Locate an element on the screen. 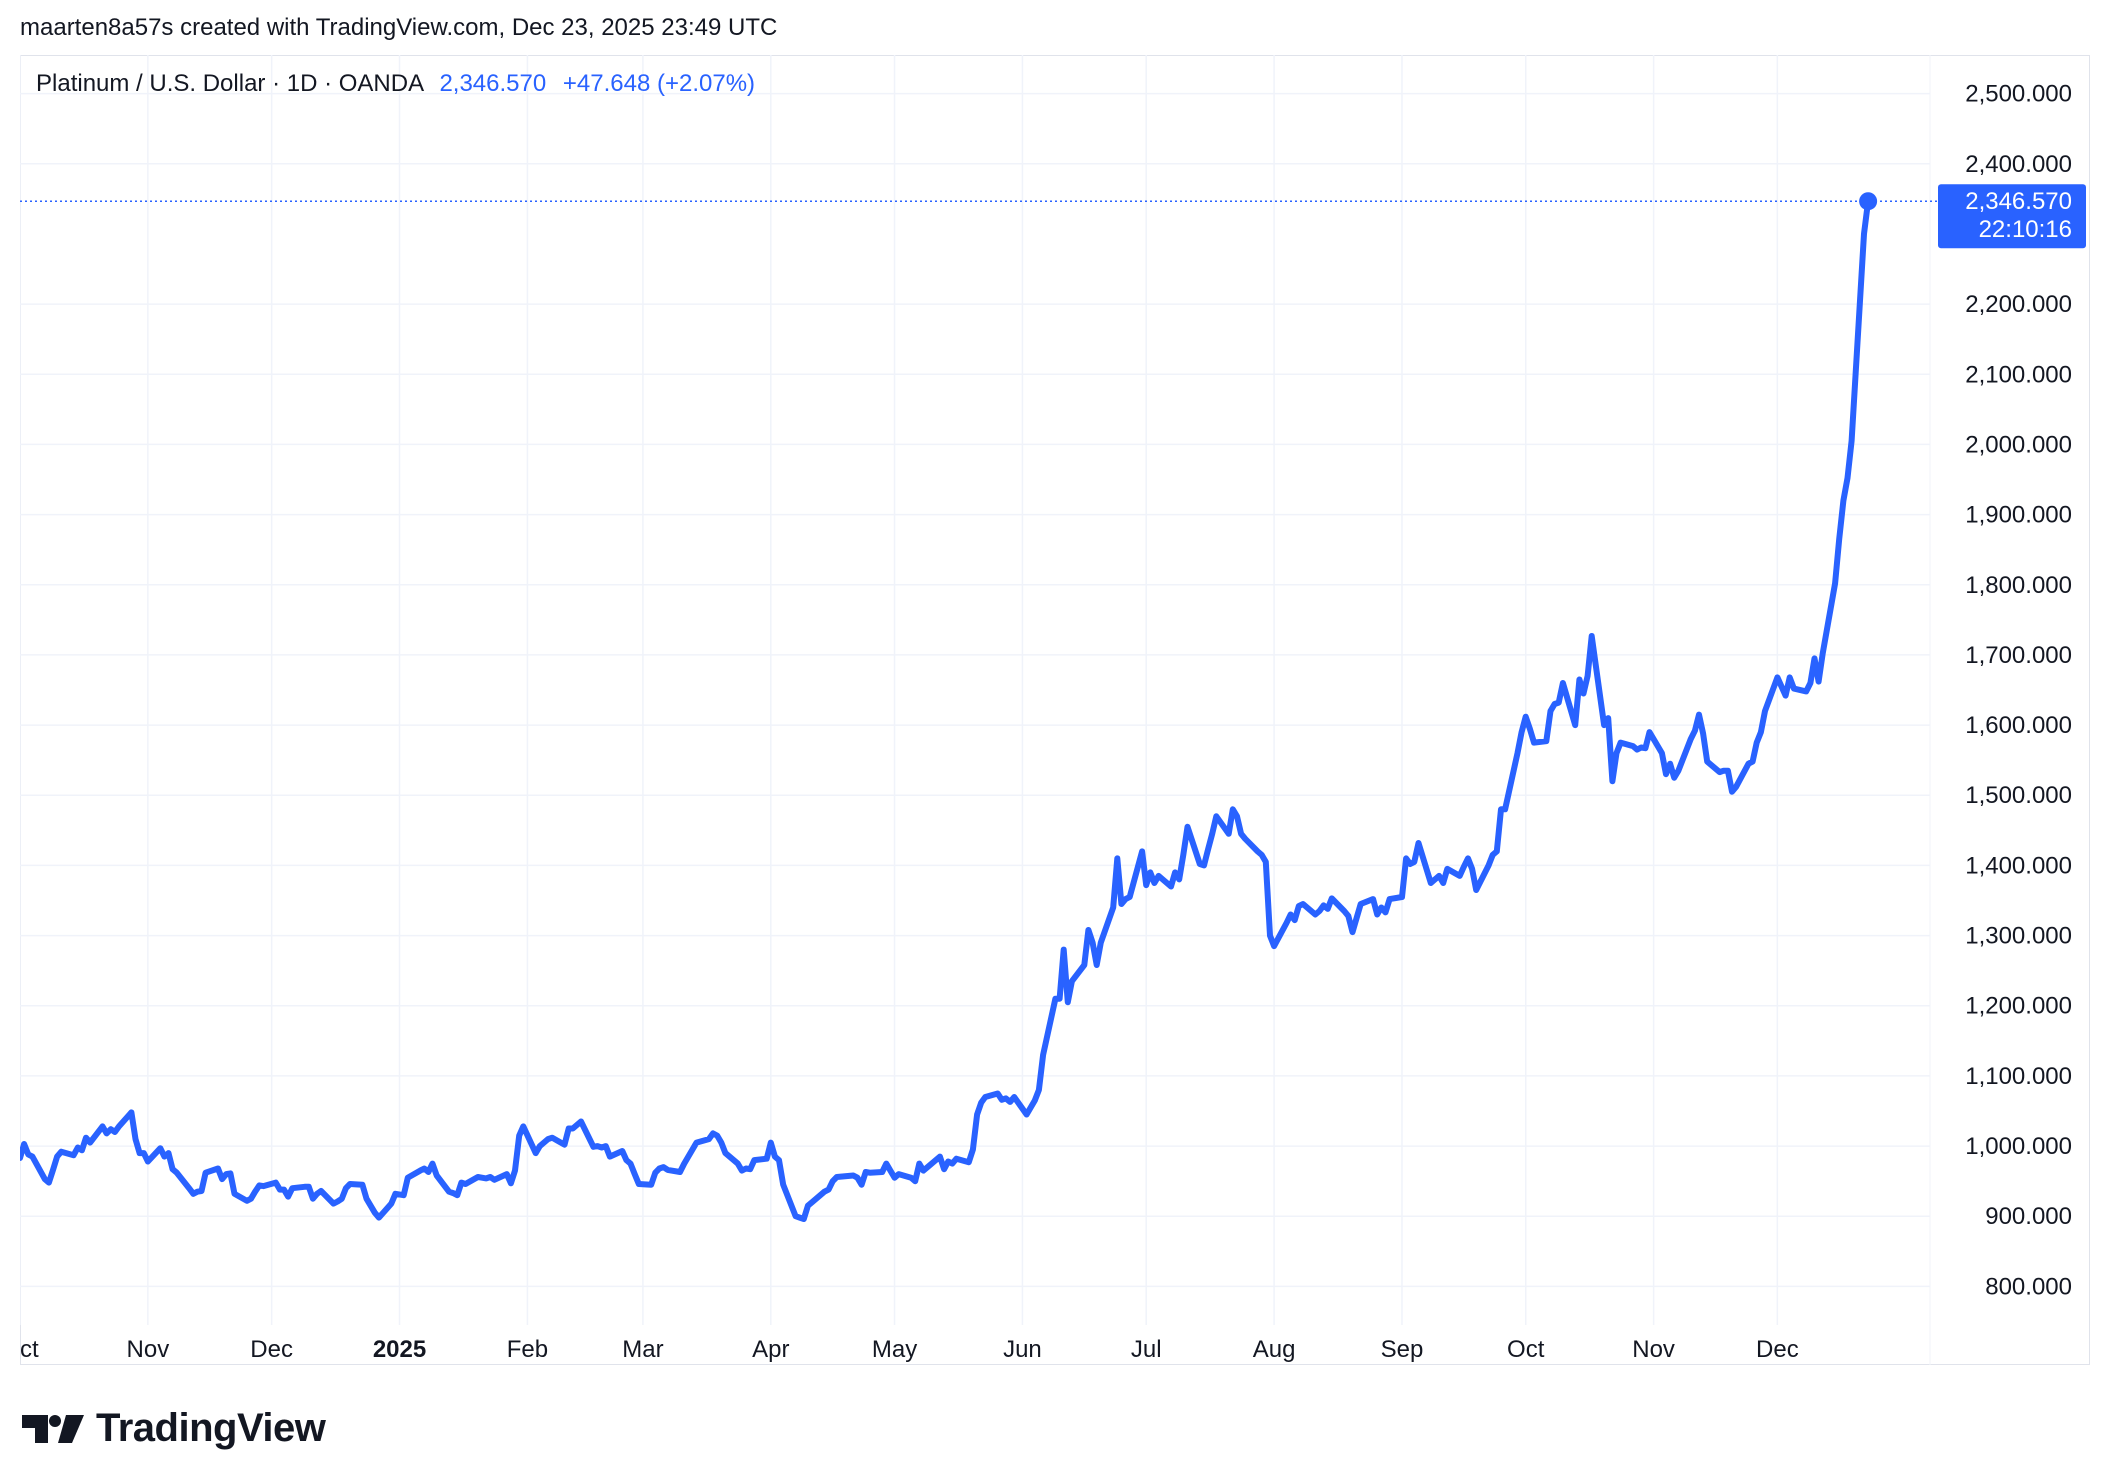 Image resolution: width=2108 pixels, height=1484 pixels. y-tick-label: 1,400.000 is located at coordinates (2018, 865).